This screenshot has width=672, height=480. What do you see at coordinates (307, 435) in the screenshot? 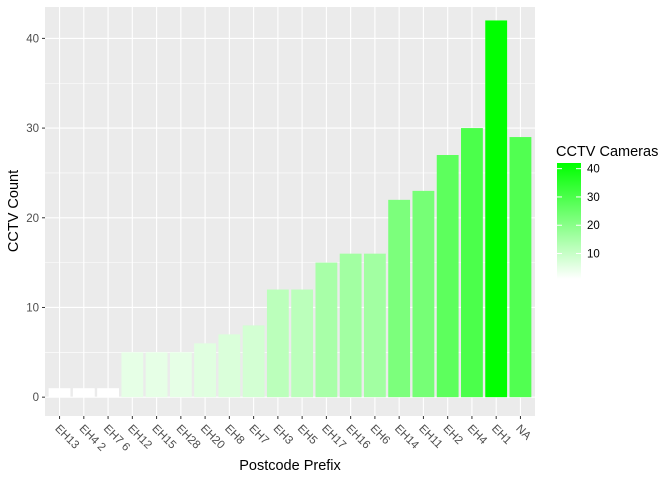
I see `x-tick-label: EH5` at bounding box center [307, 435].